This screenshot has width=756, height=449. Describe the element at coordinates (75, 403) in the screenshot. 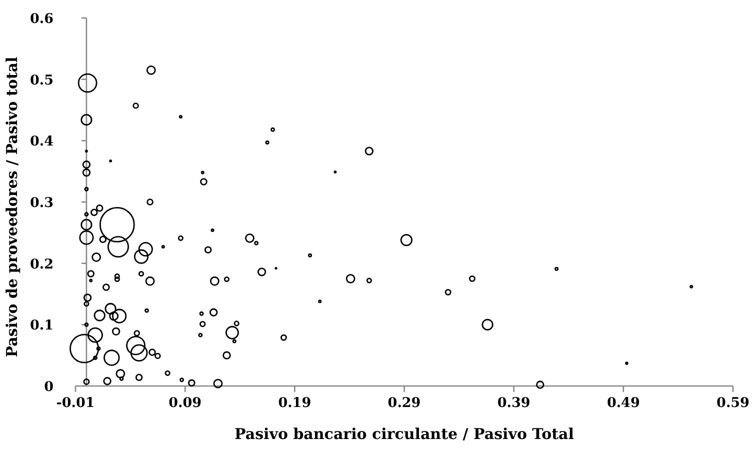

I see `x-tick-label: -0.01` at that location.